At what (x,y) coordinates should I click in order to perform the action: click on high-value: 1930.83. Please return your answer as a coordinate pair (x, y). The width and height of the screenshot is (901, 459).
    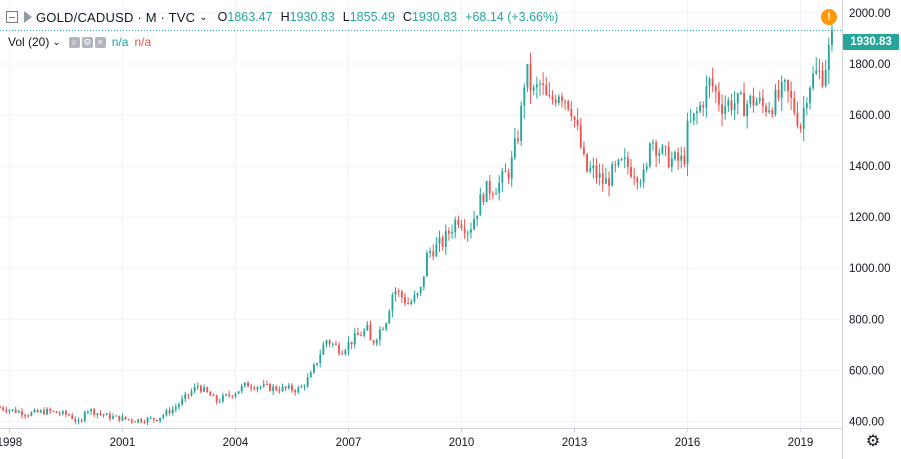
    Looking at the image, I should click on (312, 17).